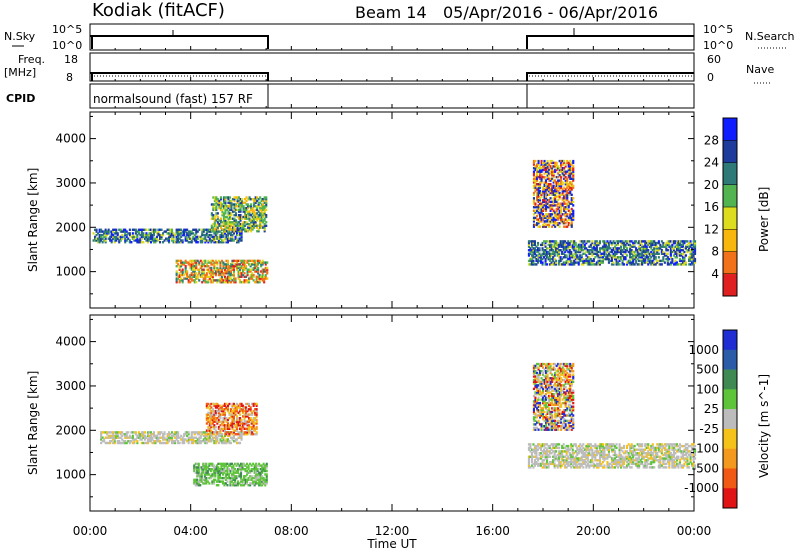  Describe the element at coordinates (71, 59) in the screenshot. I see `freq-tick-top: 18` at that location.